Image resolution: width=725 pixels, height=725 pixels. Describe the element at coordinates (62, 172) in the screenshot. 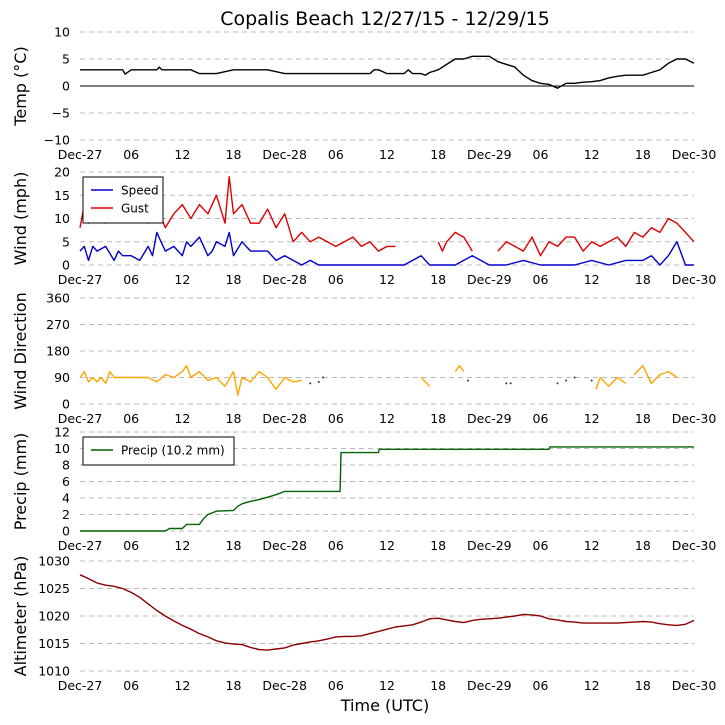

I see `y-tick-label: 20` at that location.